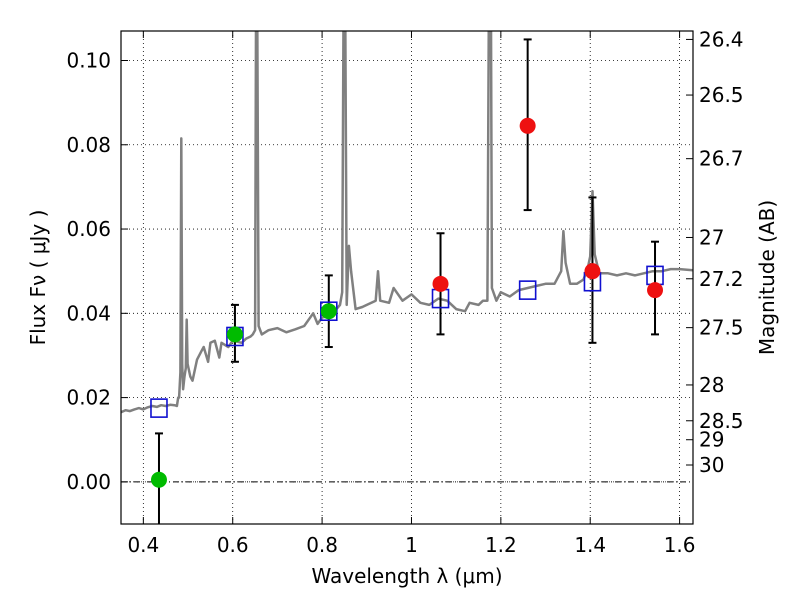 This screenshot has width=800, height=600. I want to click on y-tick-label: 0.08, so click(88, 145).